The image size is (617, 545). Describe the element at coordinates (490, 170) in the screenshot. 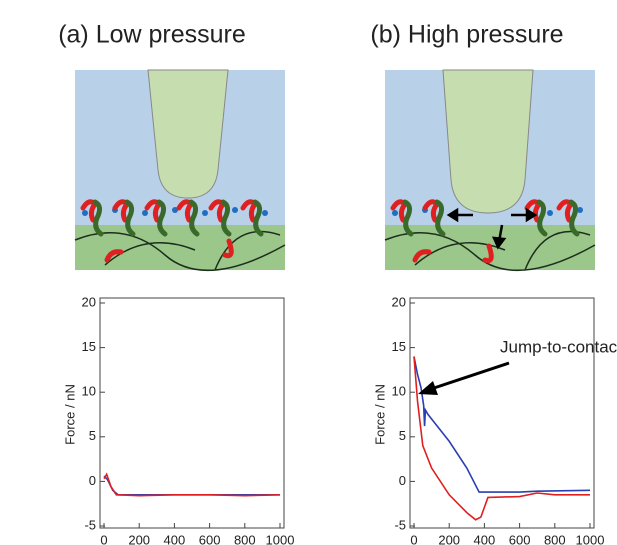

I see `illustration-high` at that location.